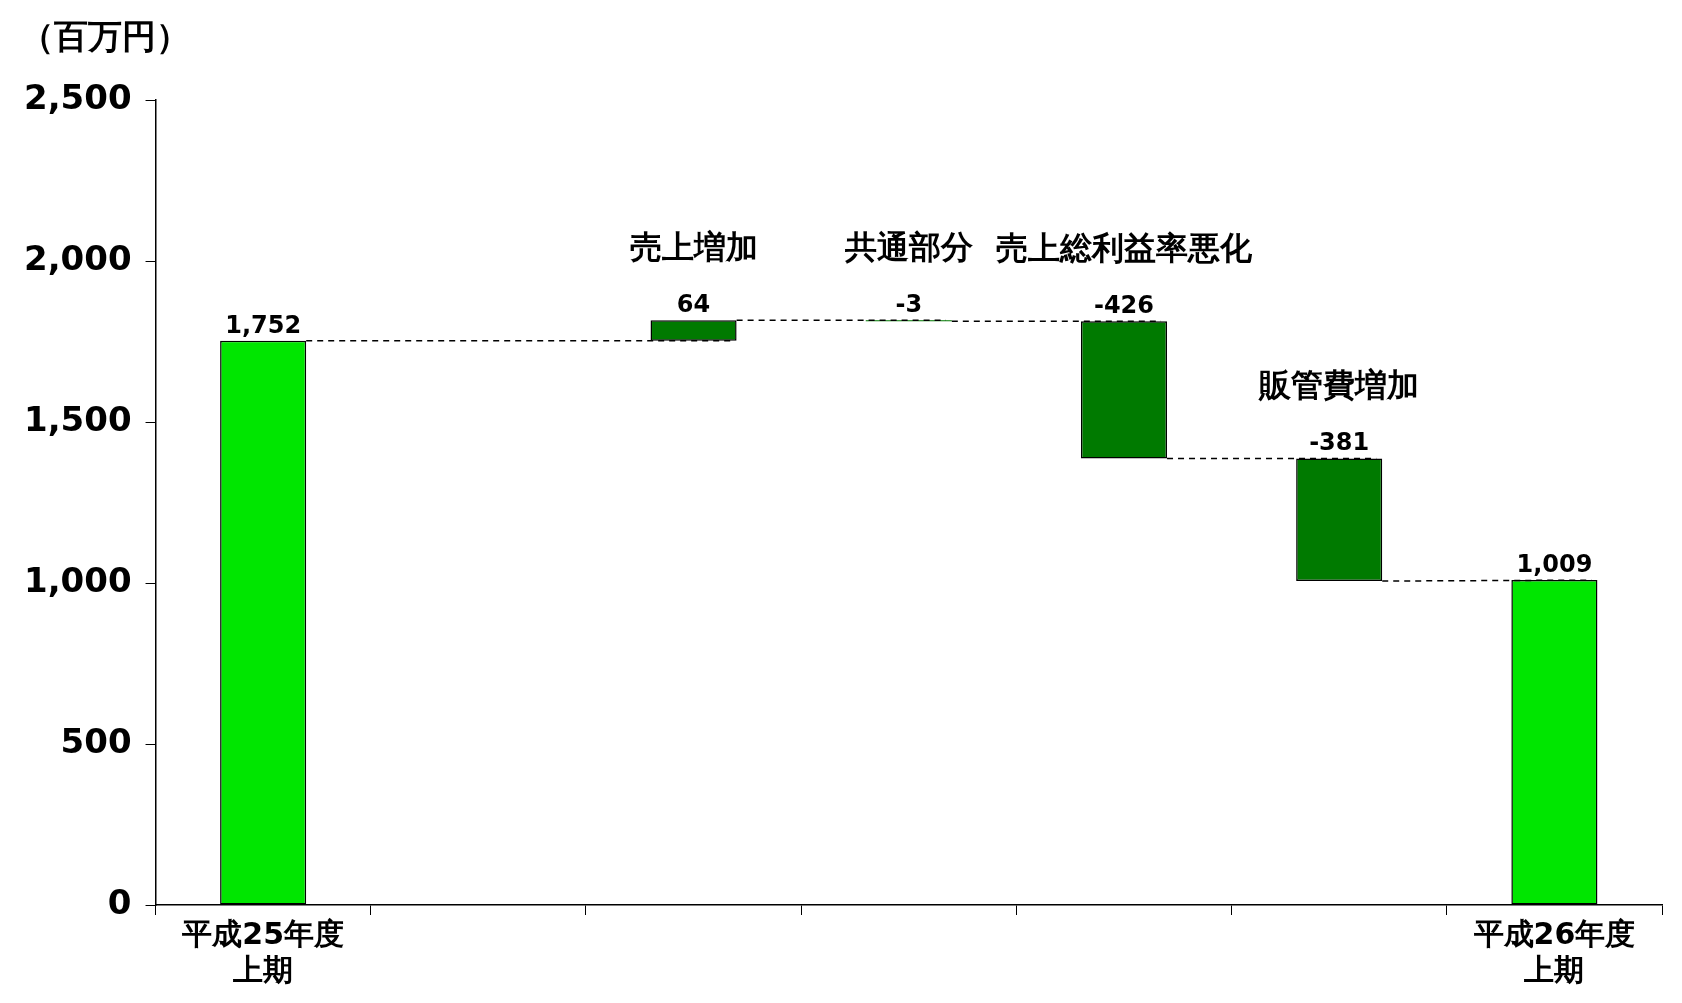  What do you see at coordinates (78, 418) in the screenshot?
I see `y-tick-label: 1,500` at bounding box center [78, 418].